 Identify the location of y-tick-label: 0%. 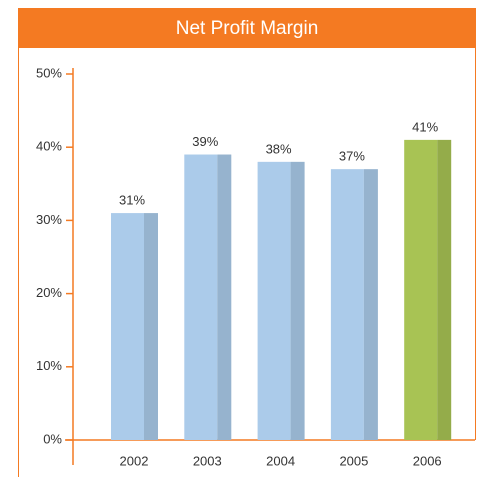
(52, 438).